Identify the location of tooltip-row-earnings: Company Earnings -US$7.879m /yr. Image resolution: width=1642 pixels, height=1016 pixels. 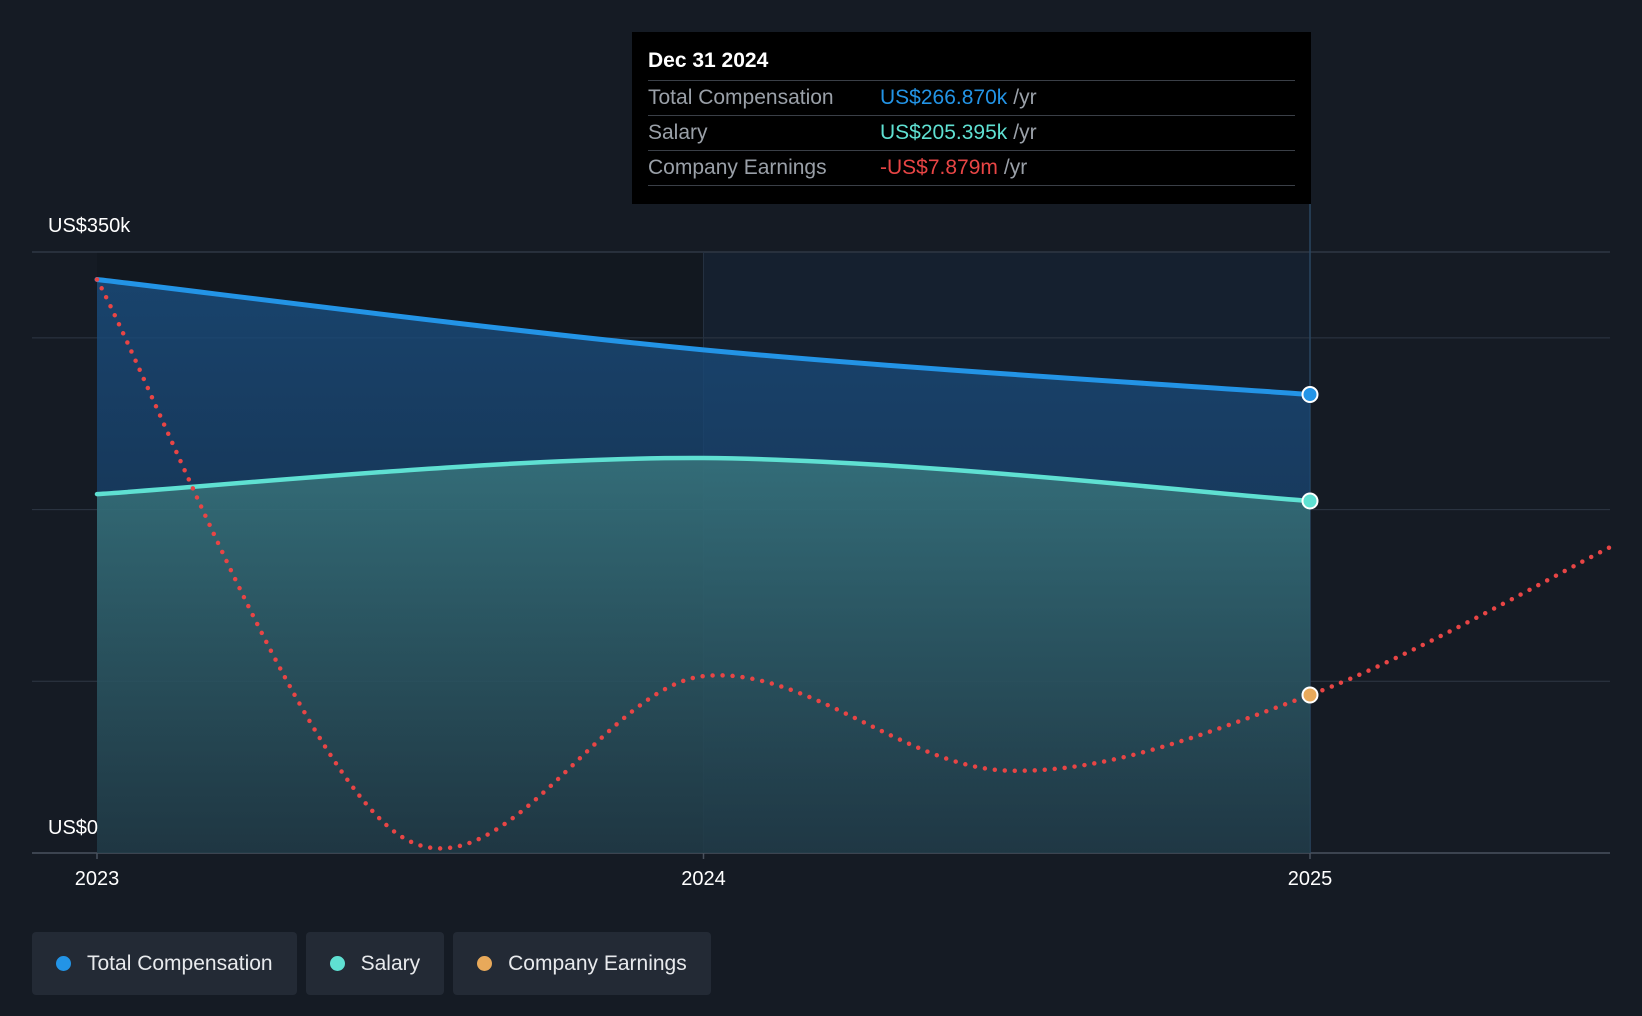
(971, 168).